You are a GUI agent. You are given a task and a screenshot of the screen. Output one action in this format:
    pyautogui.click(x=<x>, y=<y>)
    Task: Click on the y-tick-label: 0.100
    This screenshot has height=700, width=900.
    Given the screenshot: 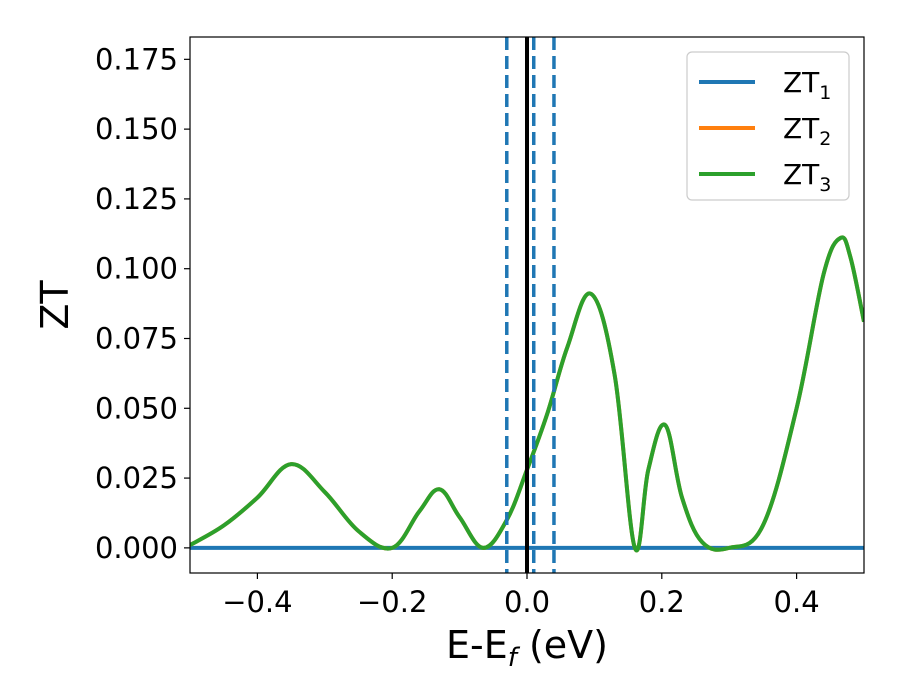 What is the action you would take?
    pyautogui.click(x=136, y=269)
    